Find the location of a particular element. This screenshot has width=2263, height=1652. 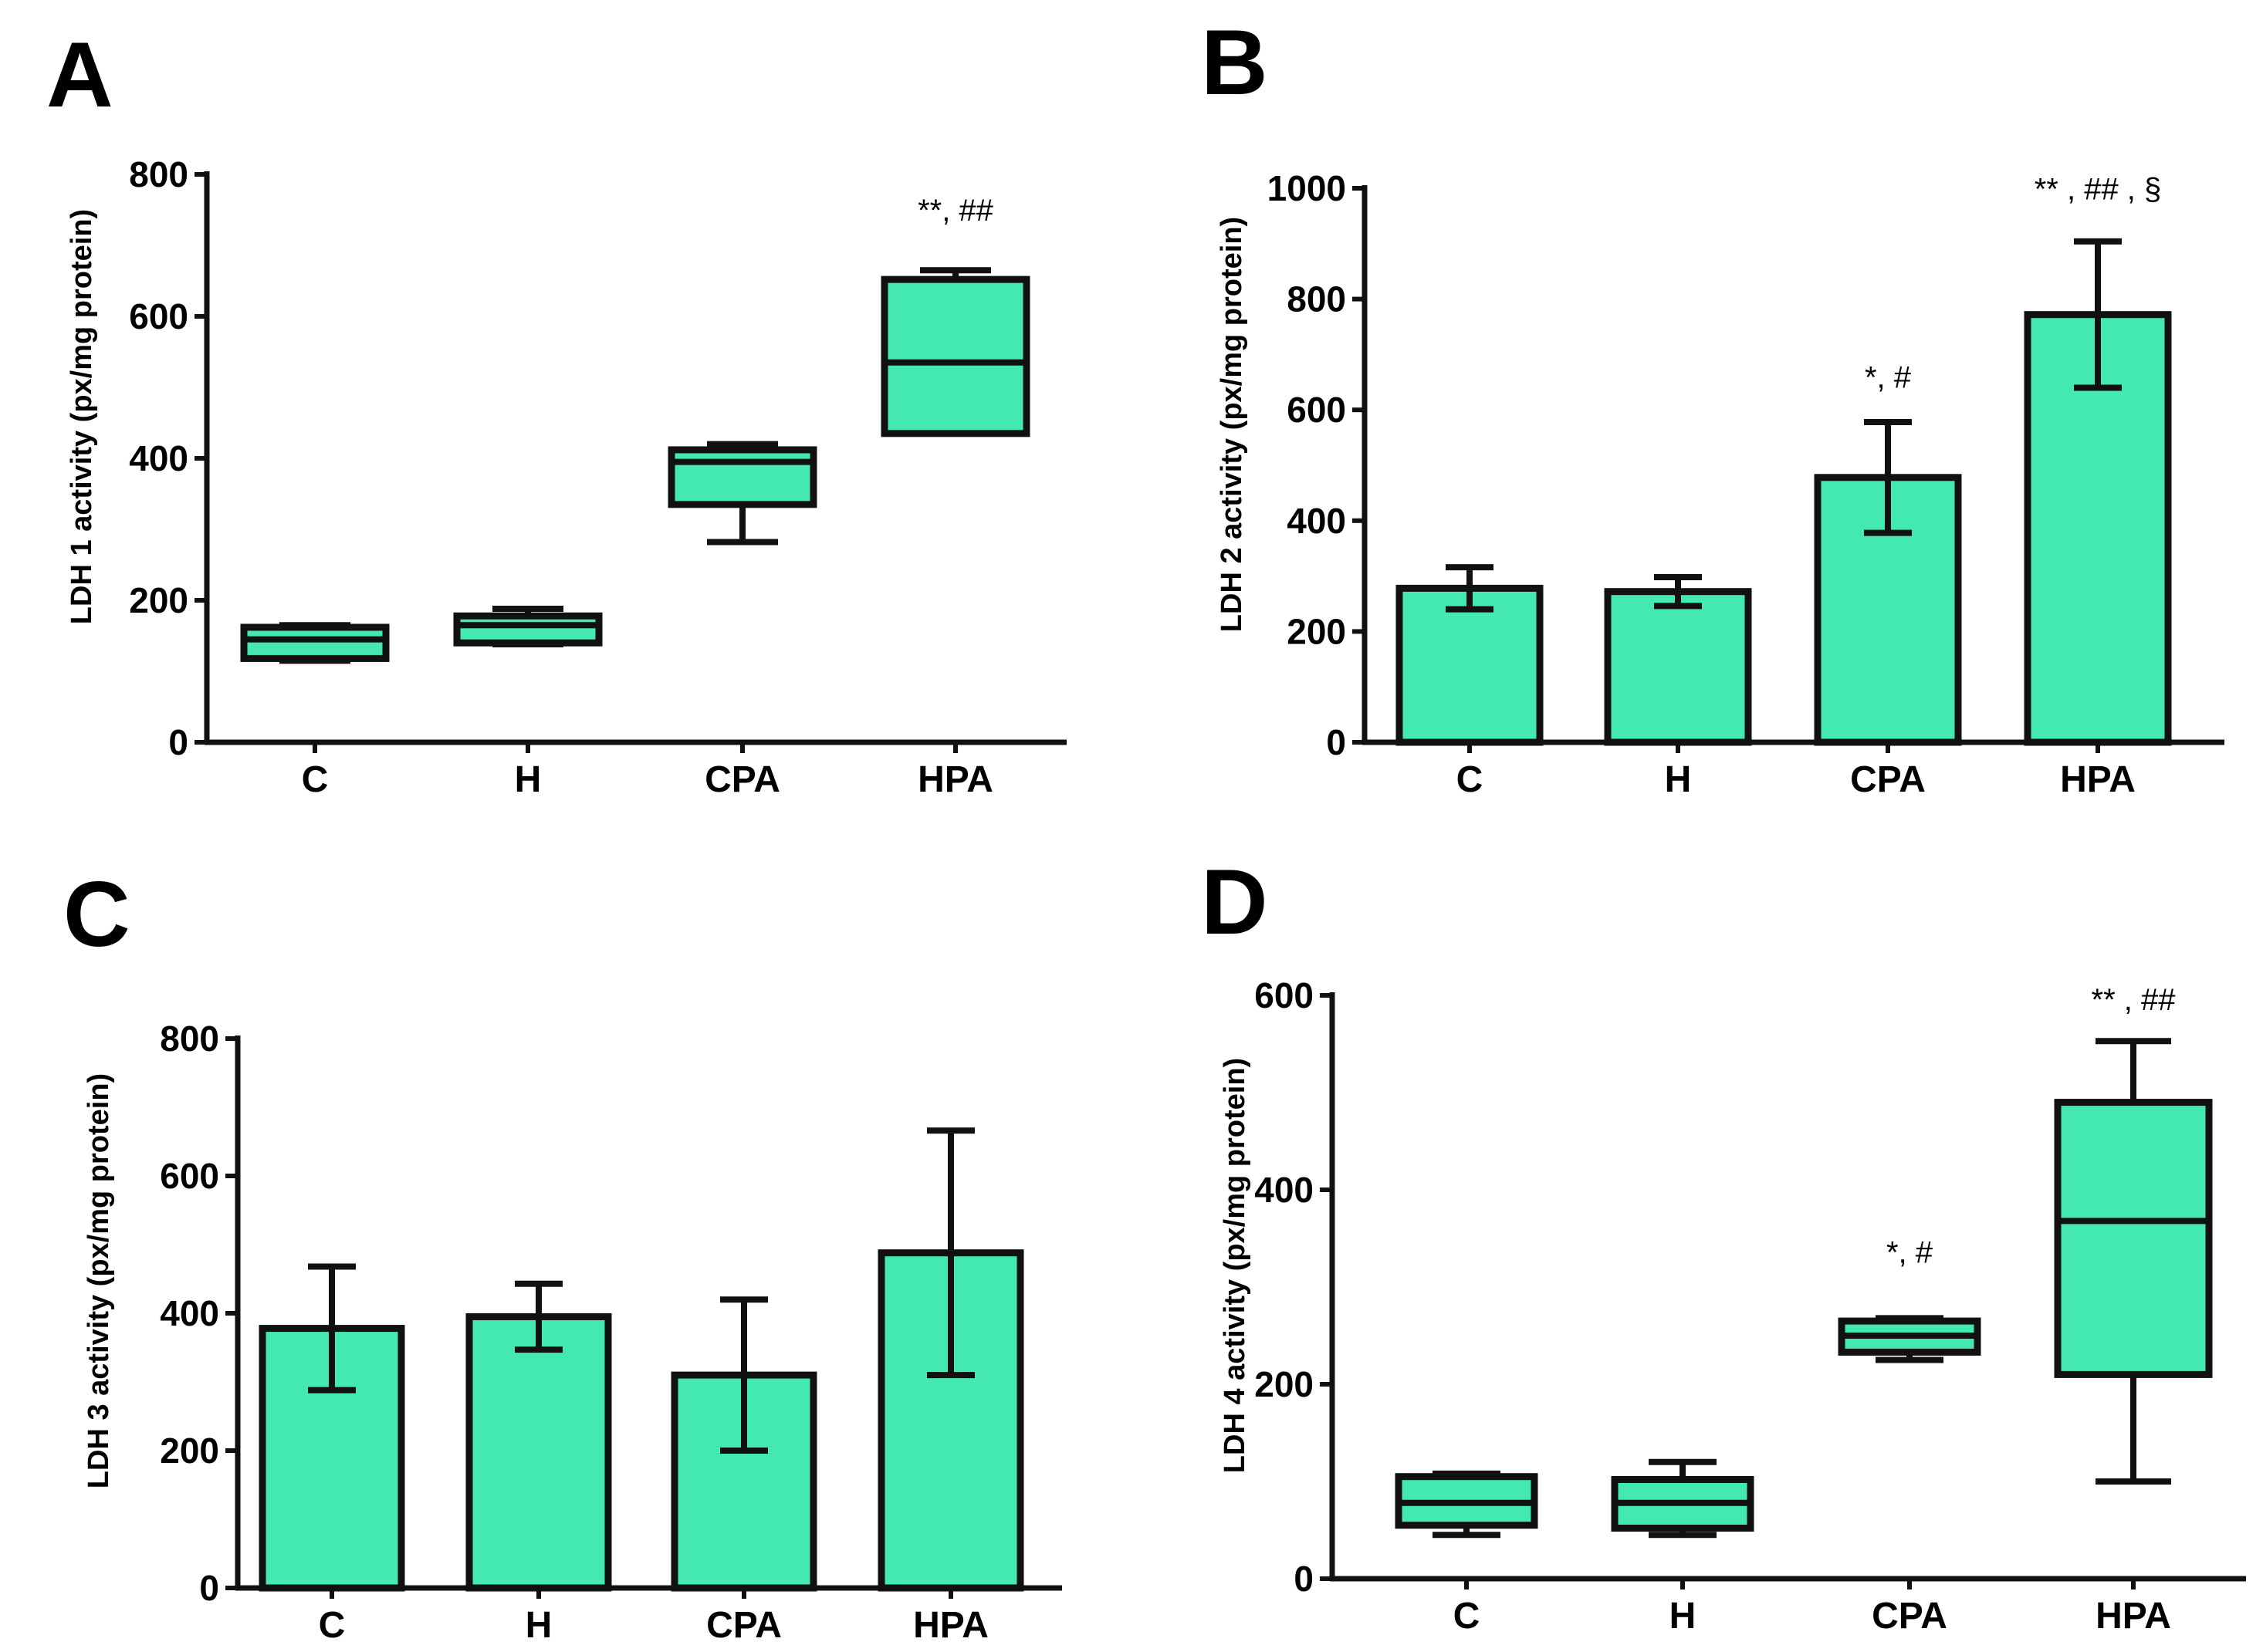

x-tick-label-b: CPA is located at coordinates (1888, 779).